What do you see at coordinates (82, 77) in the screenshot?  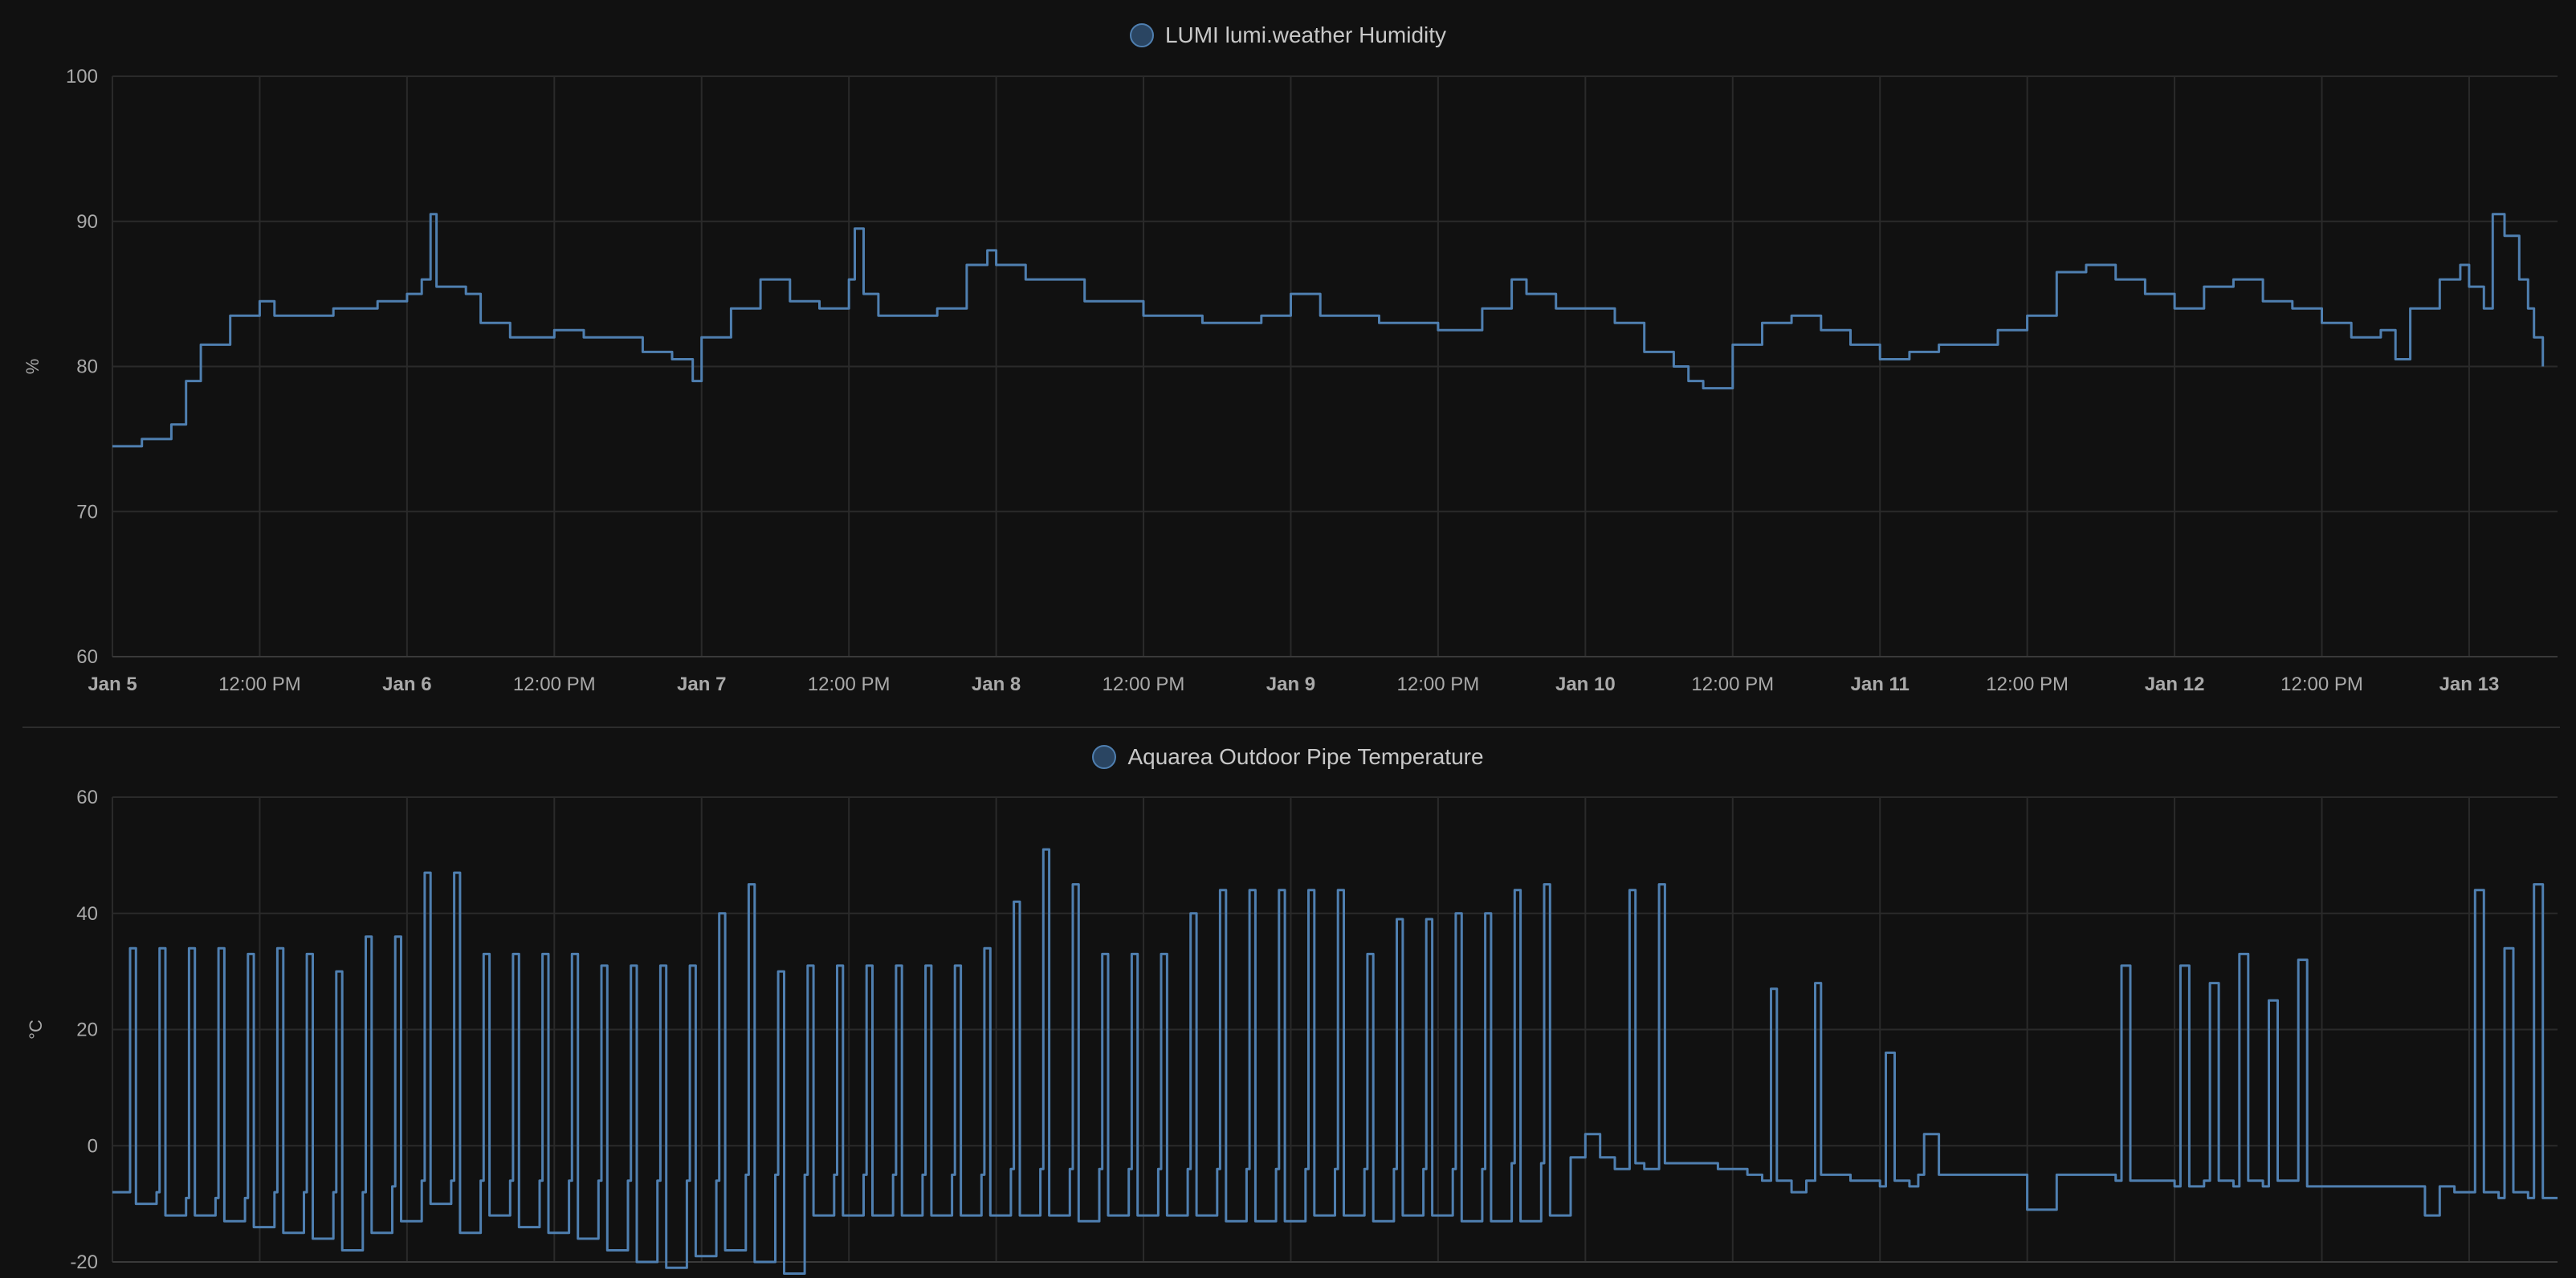 I see `y-tick-label: 100` at bounding box center [82, 77].